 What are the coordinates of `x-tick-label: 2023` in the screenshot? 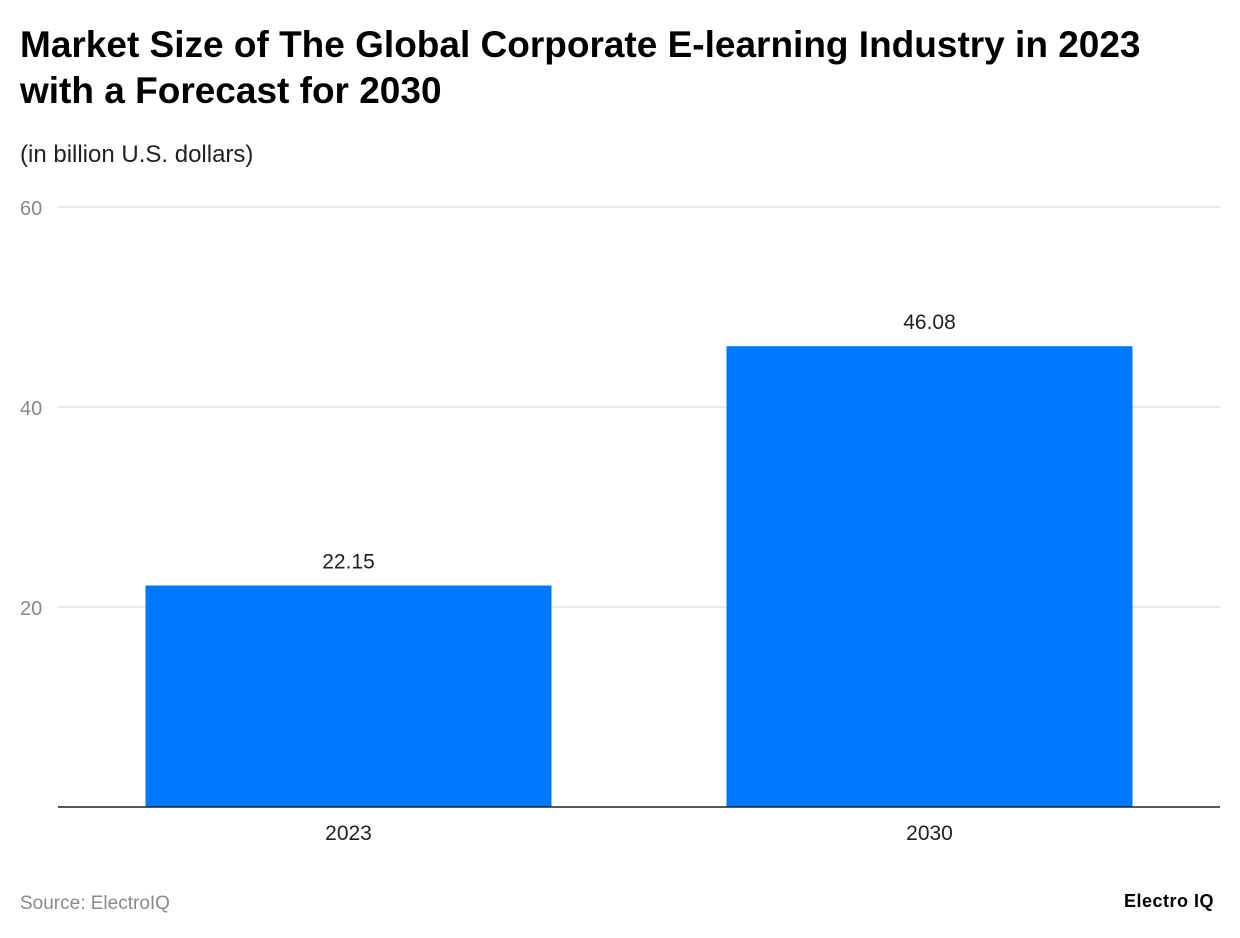 It's located at (348, 833).